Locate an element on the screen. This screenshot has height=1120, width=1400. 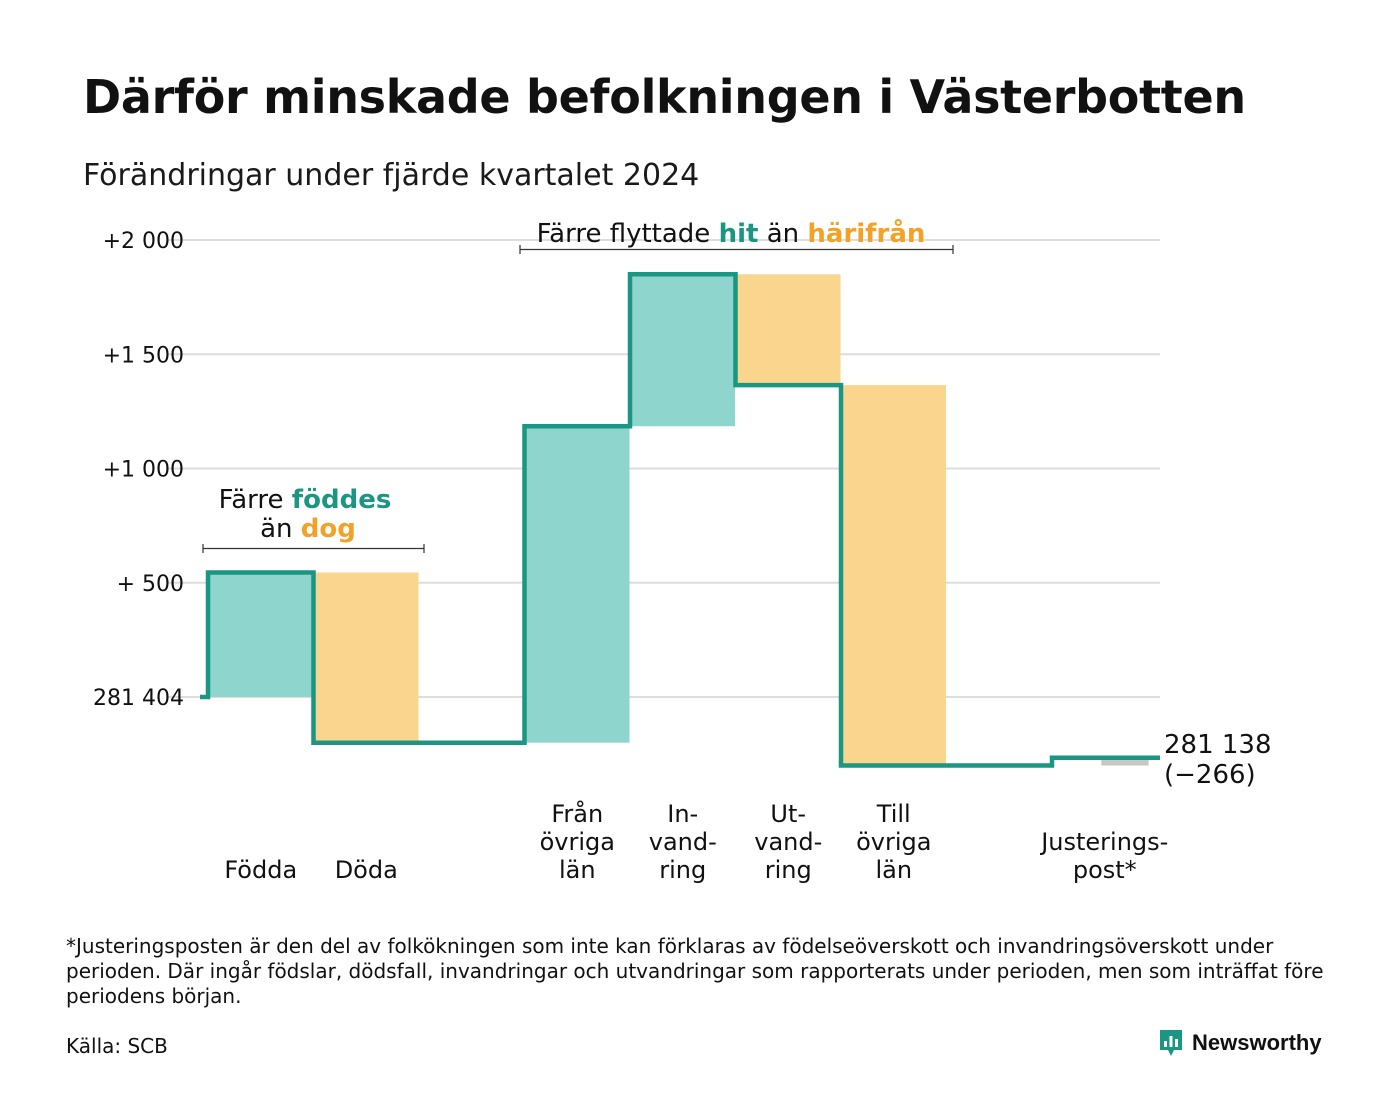
chart-subtitle: Förändringar under fjärde kvartalet 2024 is located at coordinates (391, 175).